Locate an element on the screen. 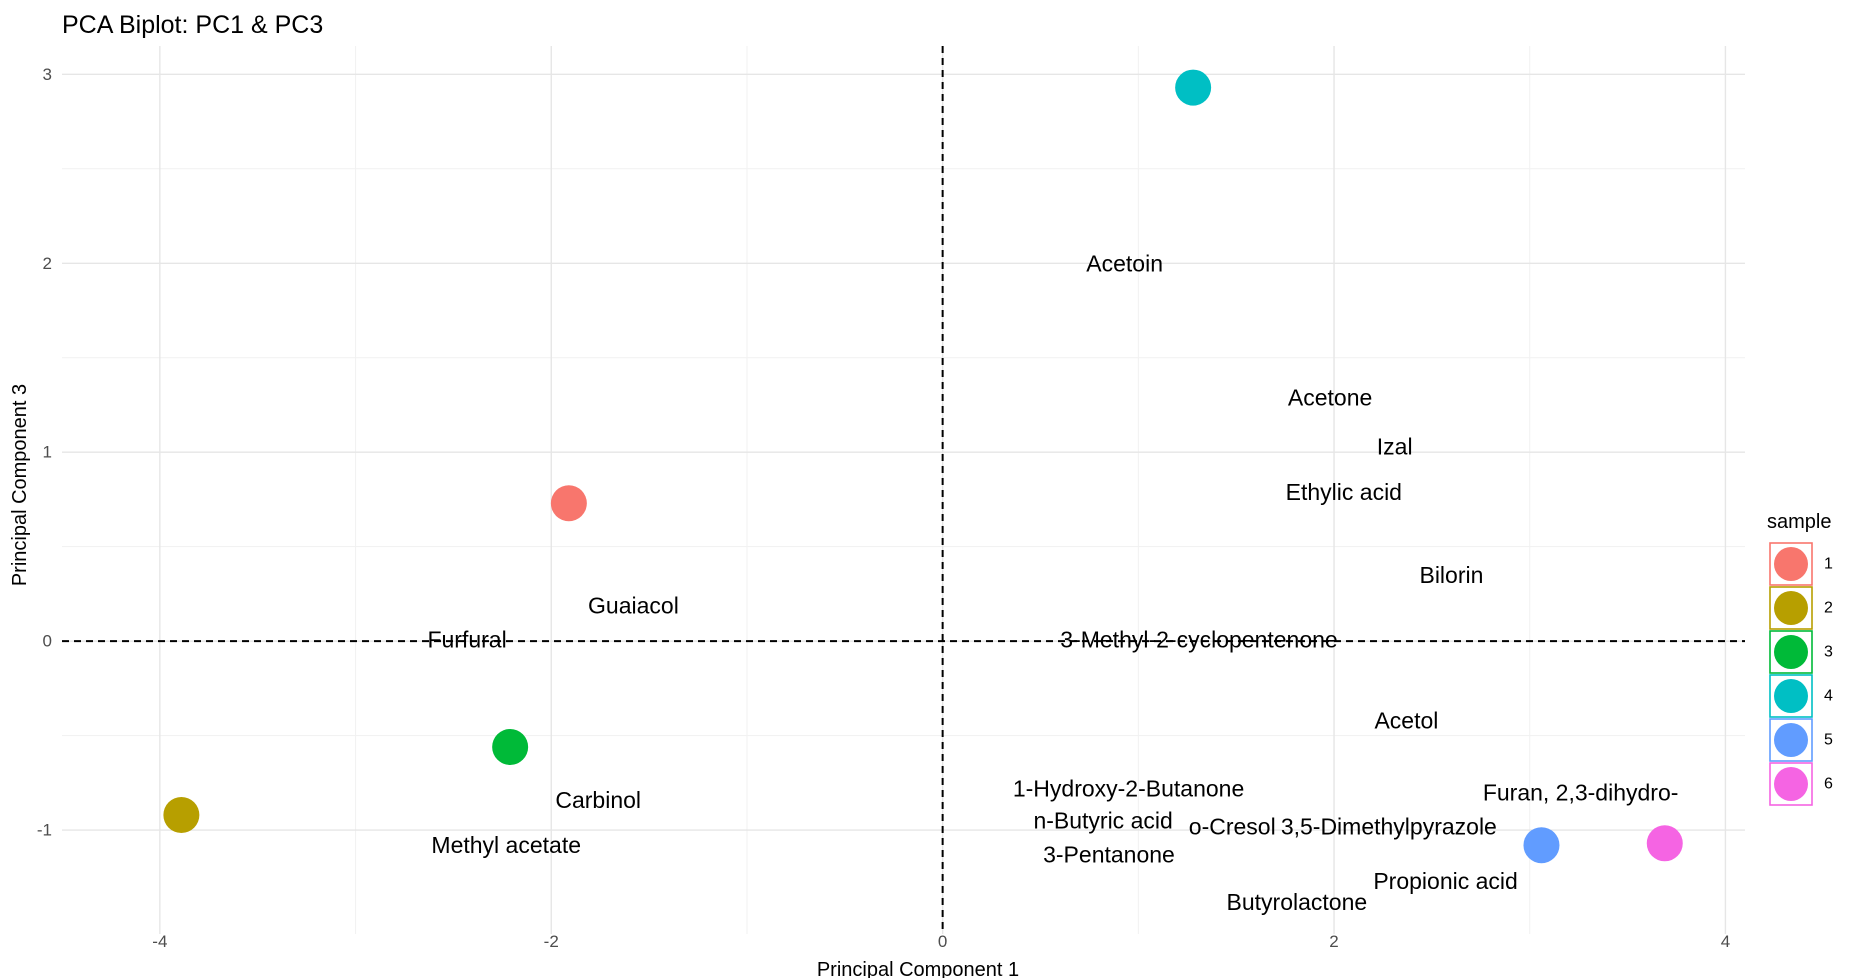 The width and height of the screenshot is (1850, 978). variable-label: 3-Methyl-2-cyclopentenone is located at coordinates (1198, 639).